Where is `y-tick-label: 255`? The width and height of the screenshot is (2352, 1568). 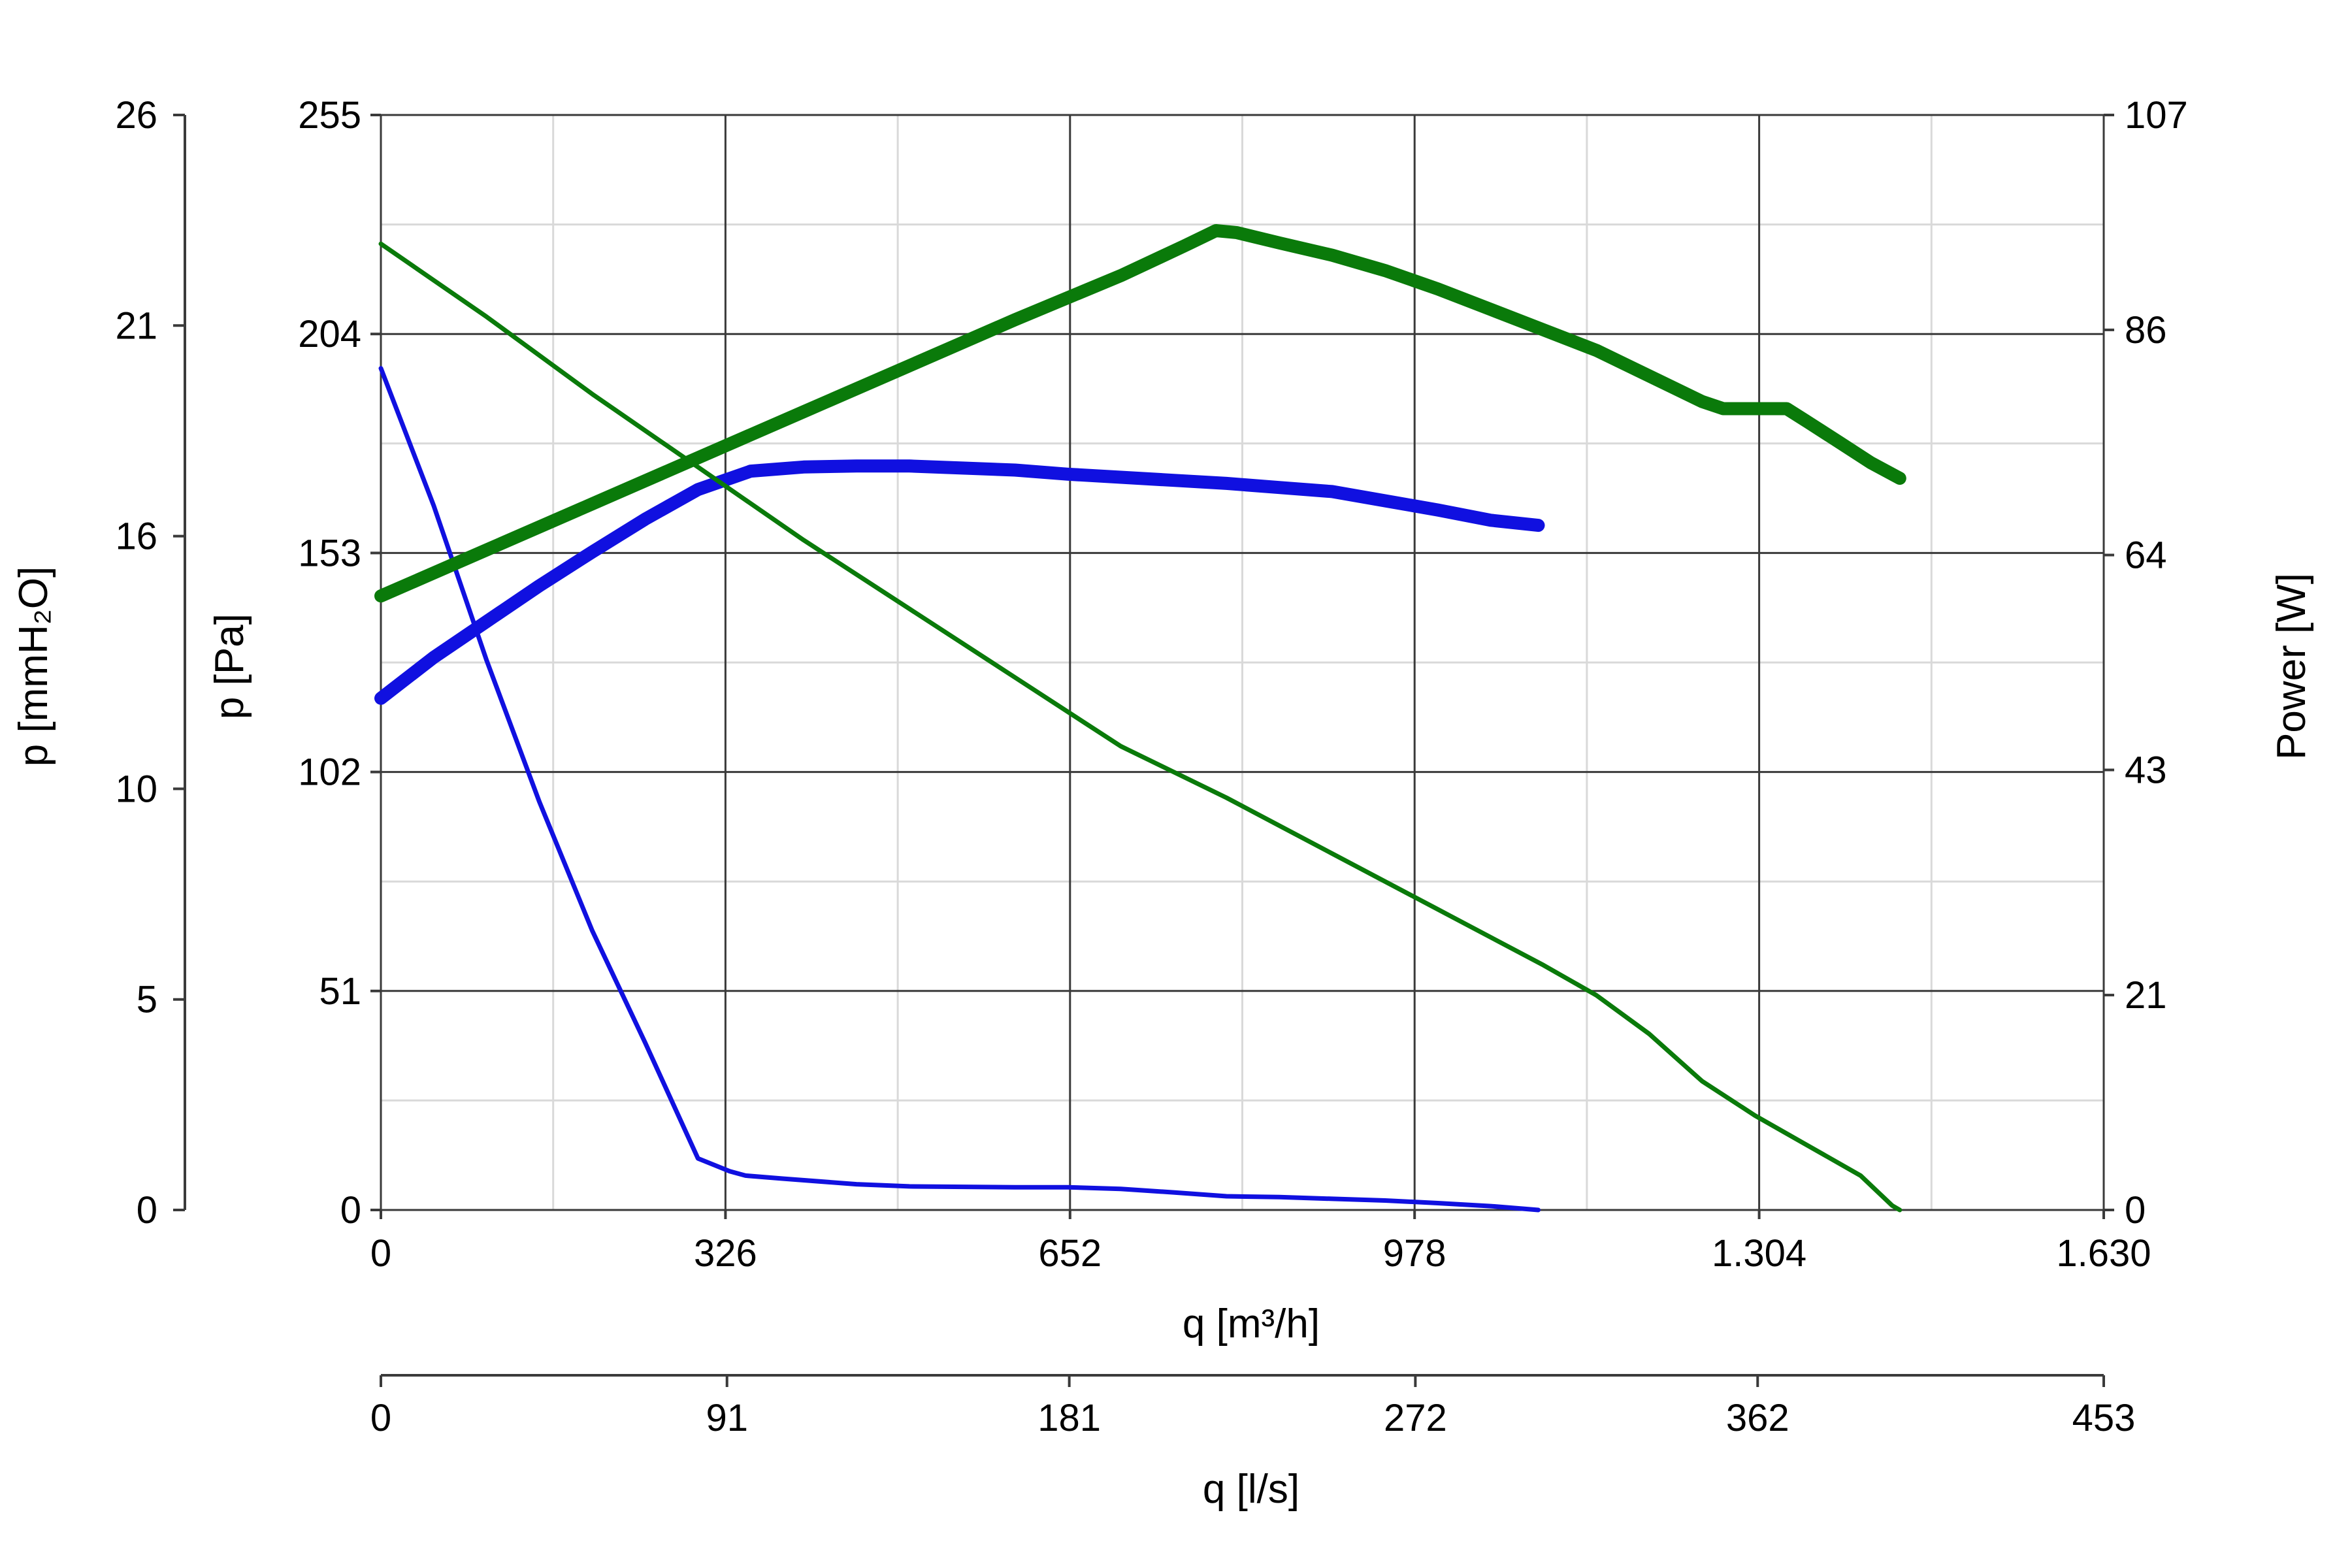
y-tick-label: 255 is located at coordinates (329, 115).